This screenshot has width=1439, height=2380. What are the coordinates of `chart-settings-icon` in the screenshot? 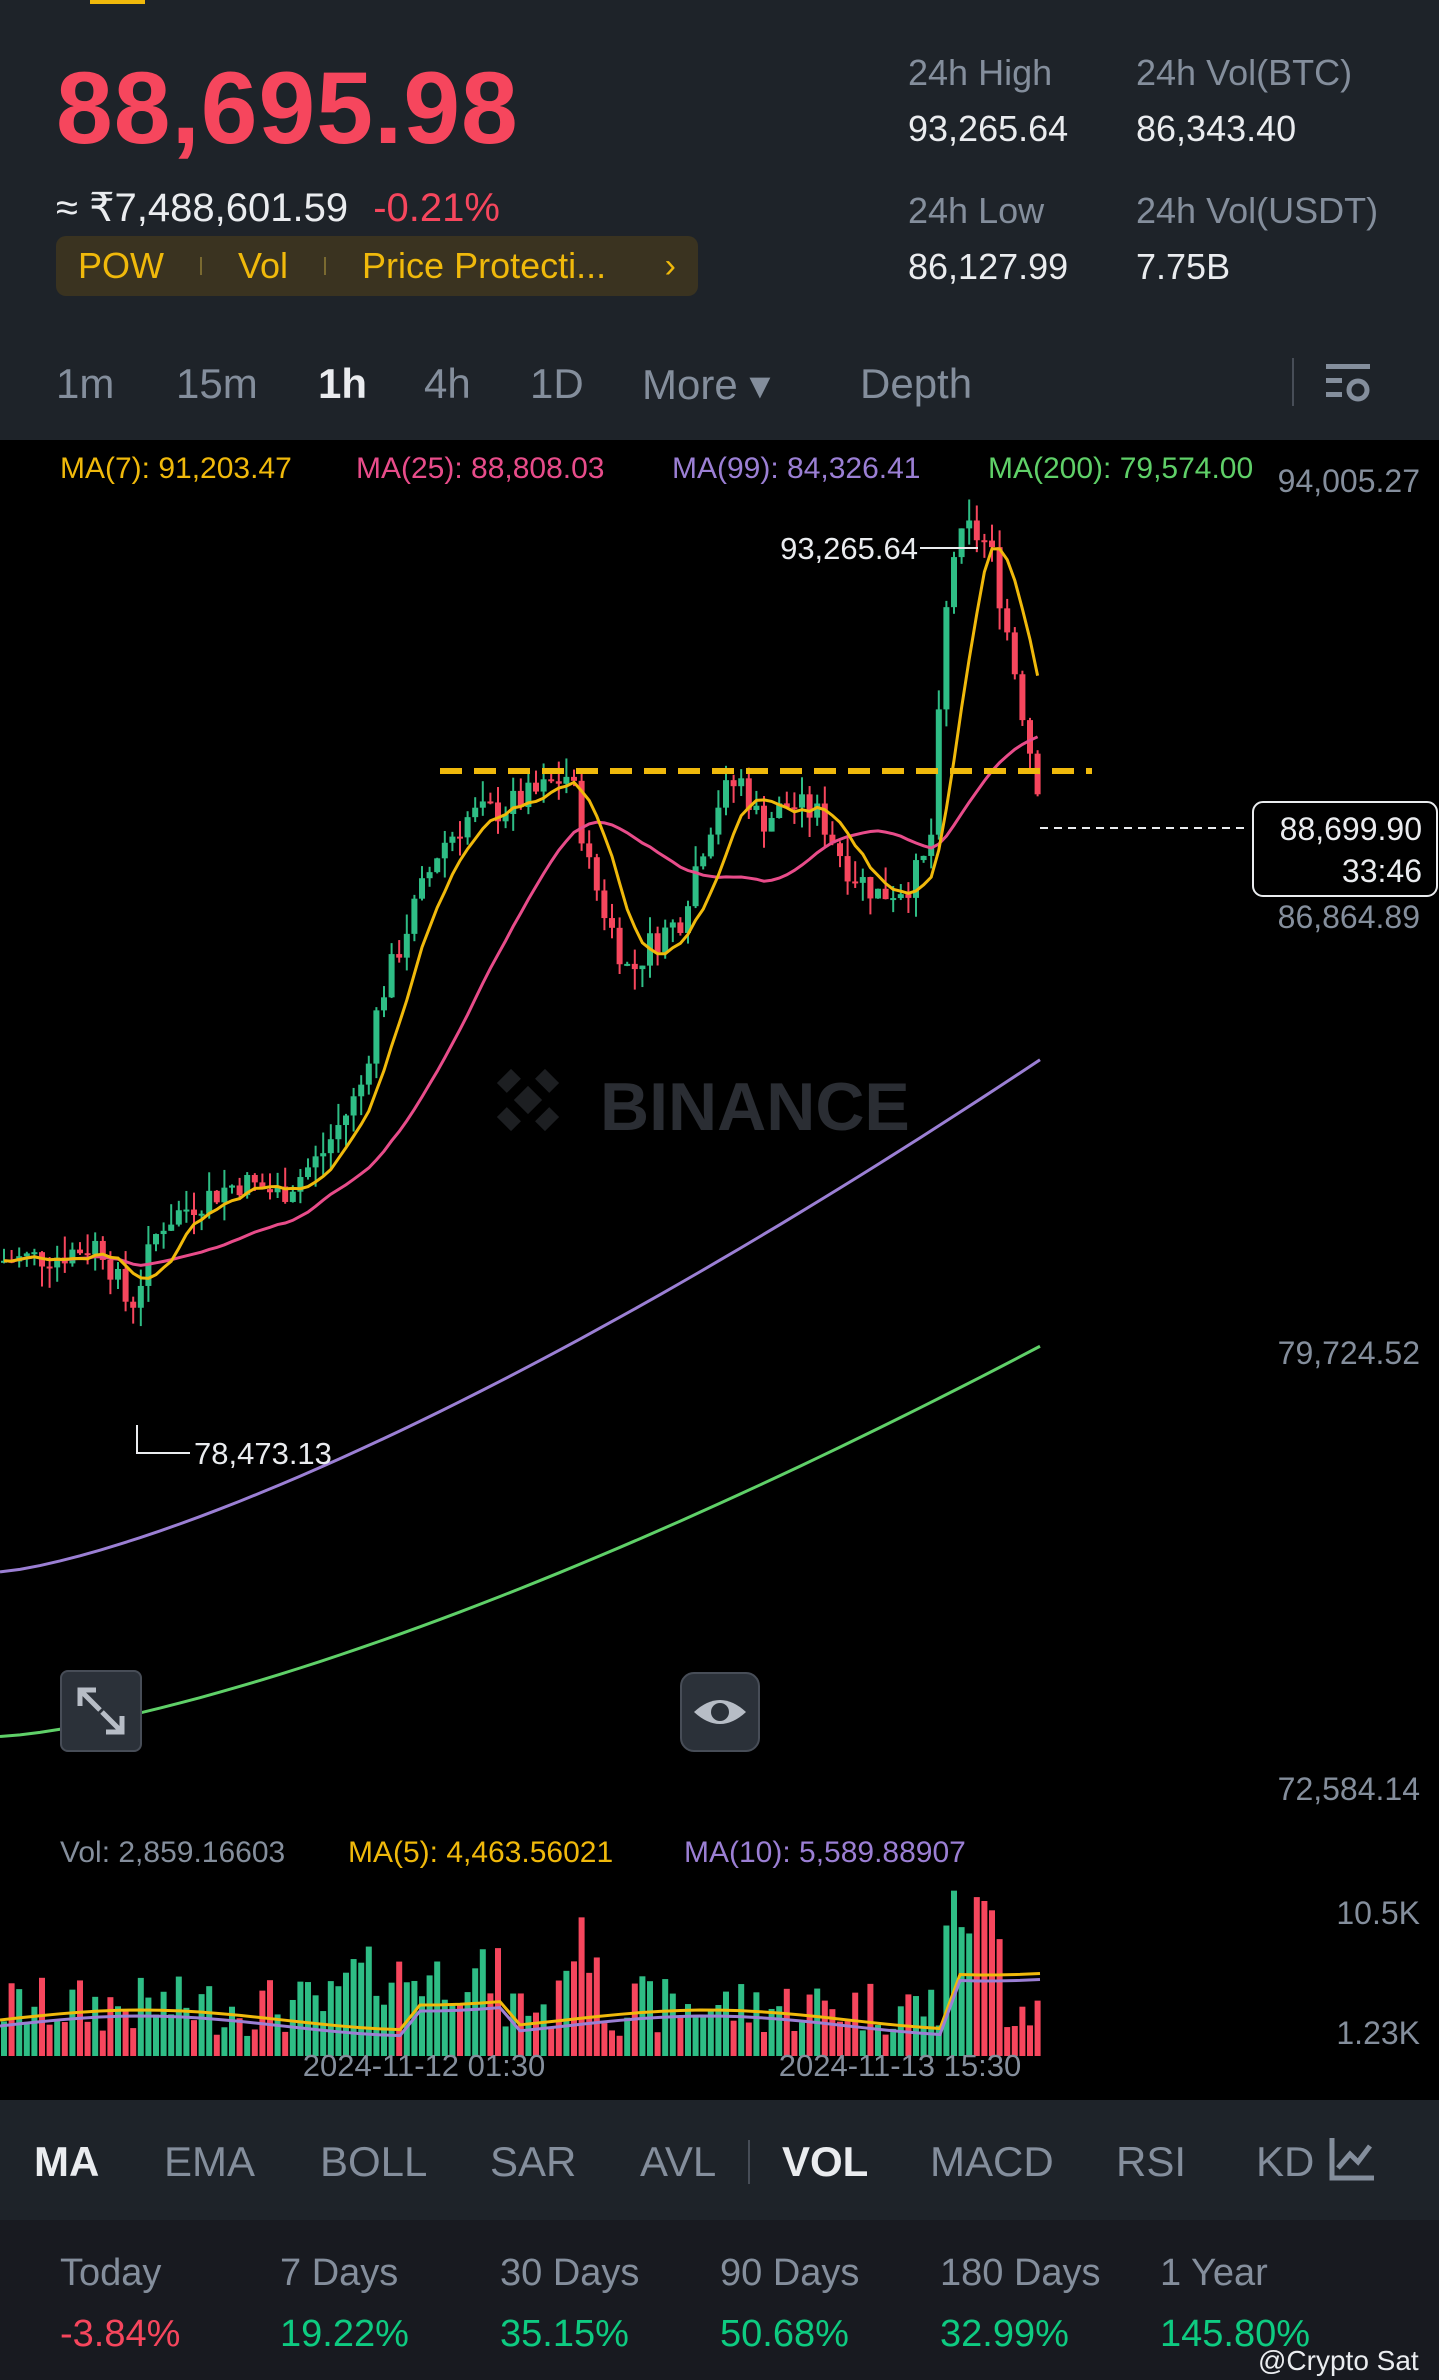 It's located at (1348, 383).